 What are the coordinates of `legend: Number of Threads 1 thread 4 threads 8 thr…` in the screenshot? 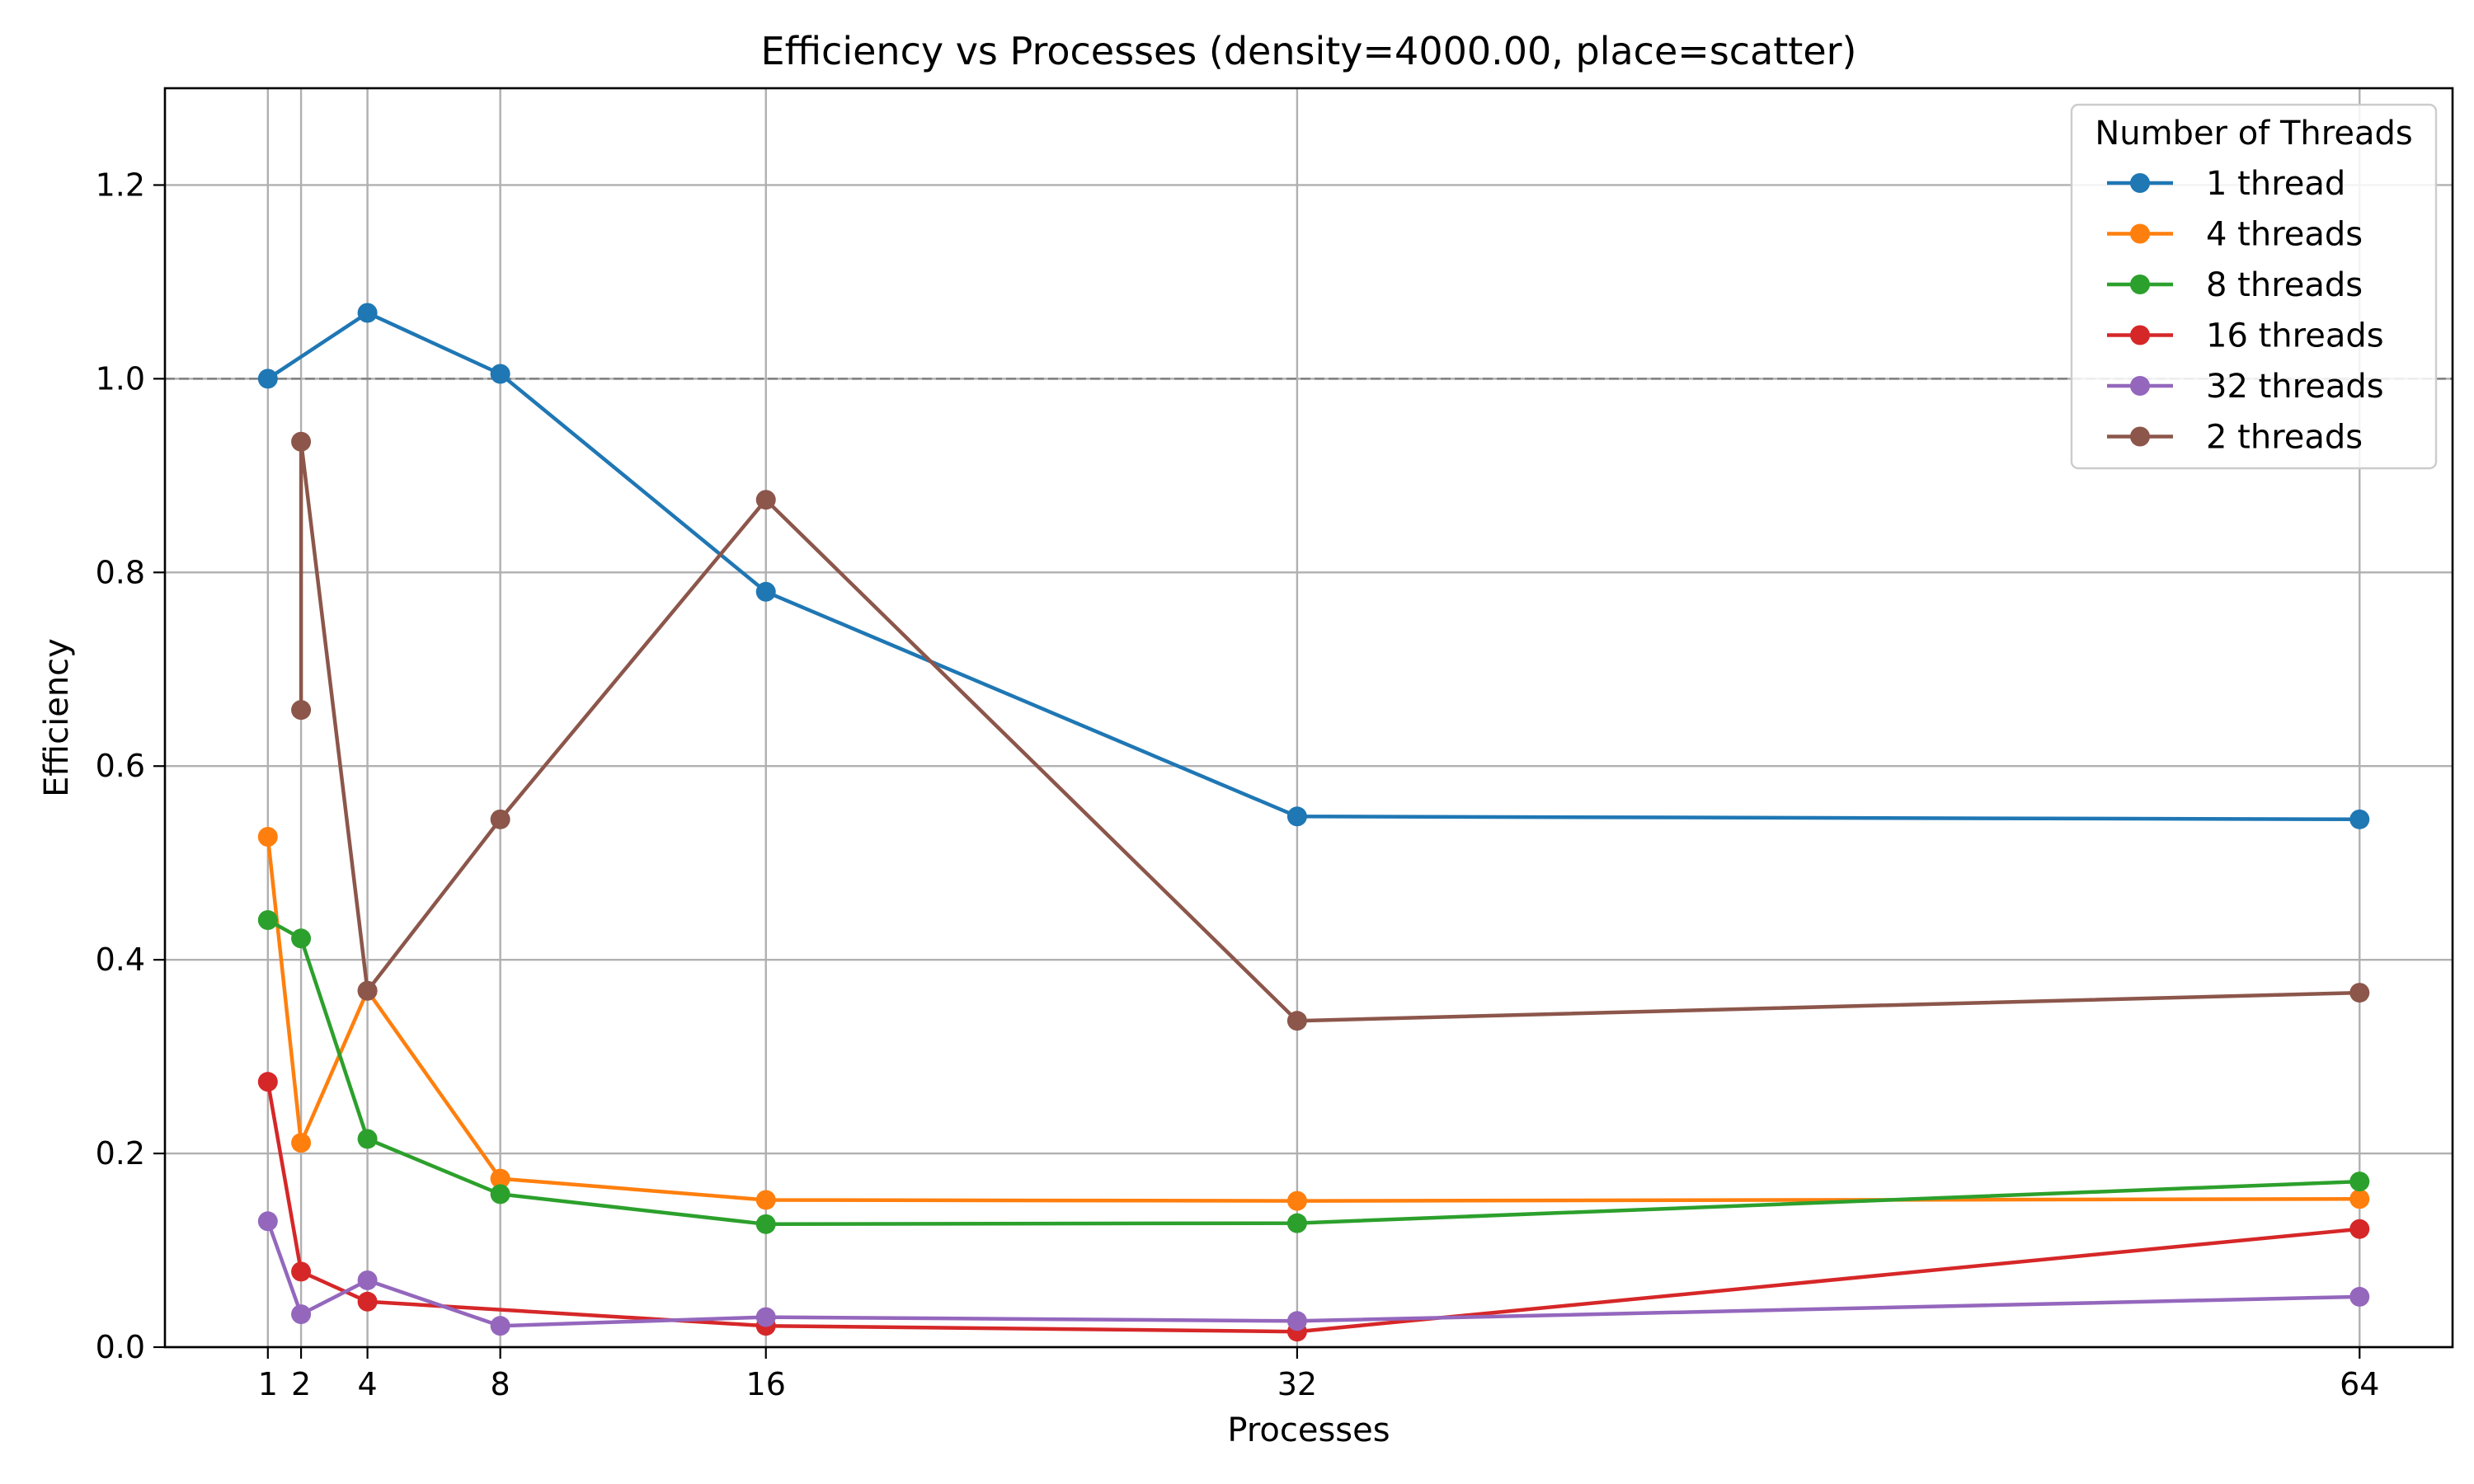 It's located at (2254, 286).